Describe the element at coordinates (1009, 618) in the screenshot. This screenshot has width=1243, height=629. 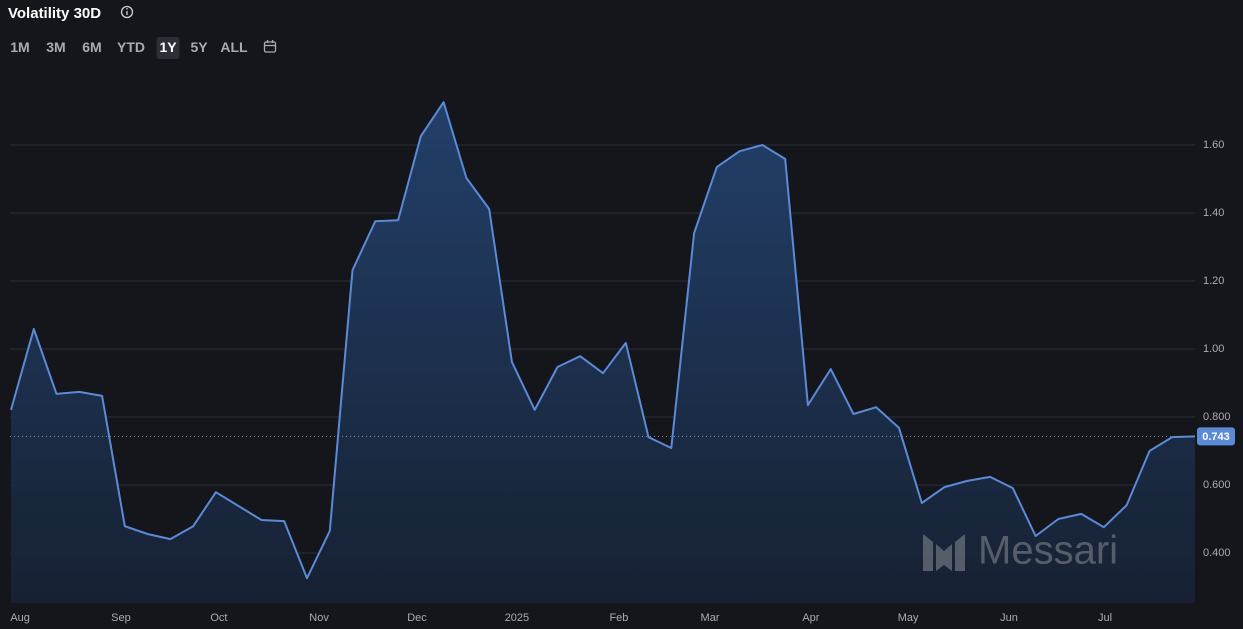
I see `x-tick-label: Jun` at that location.